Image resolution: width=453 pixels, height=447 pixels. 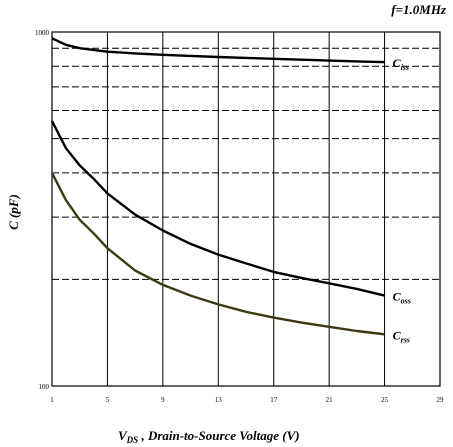 I want to click on series-line-iss, so click(x=218, y=50).